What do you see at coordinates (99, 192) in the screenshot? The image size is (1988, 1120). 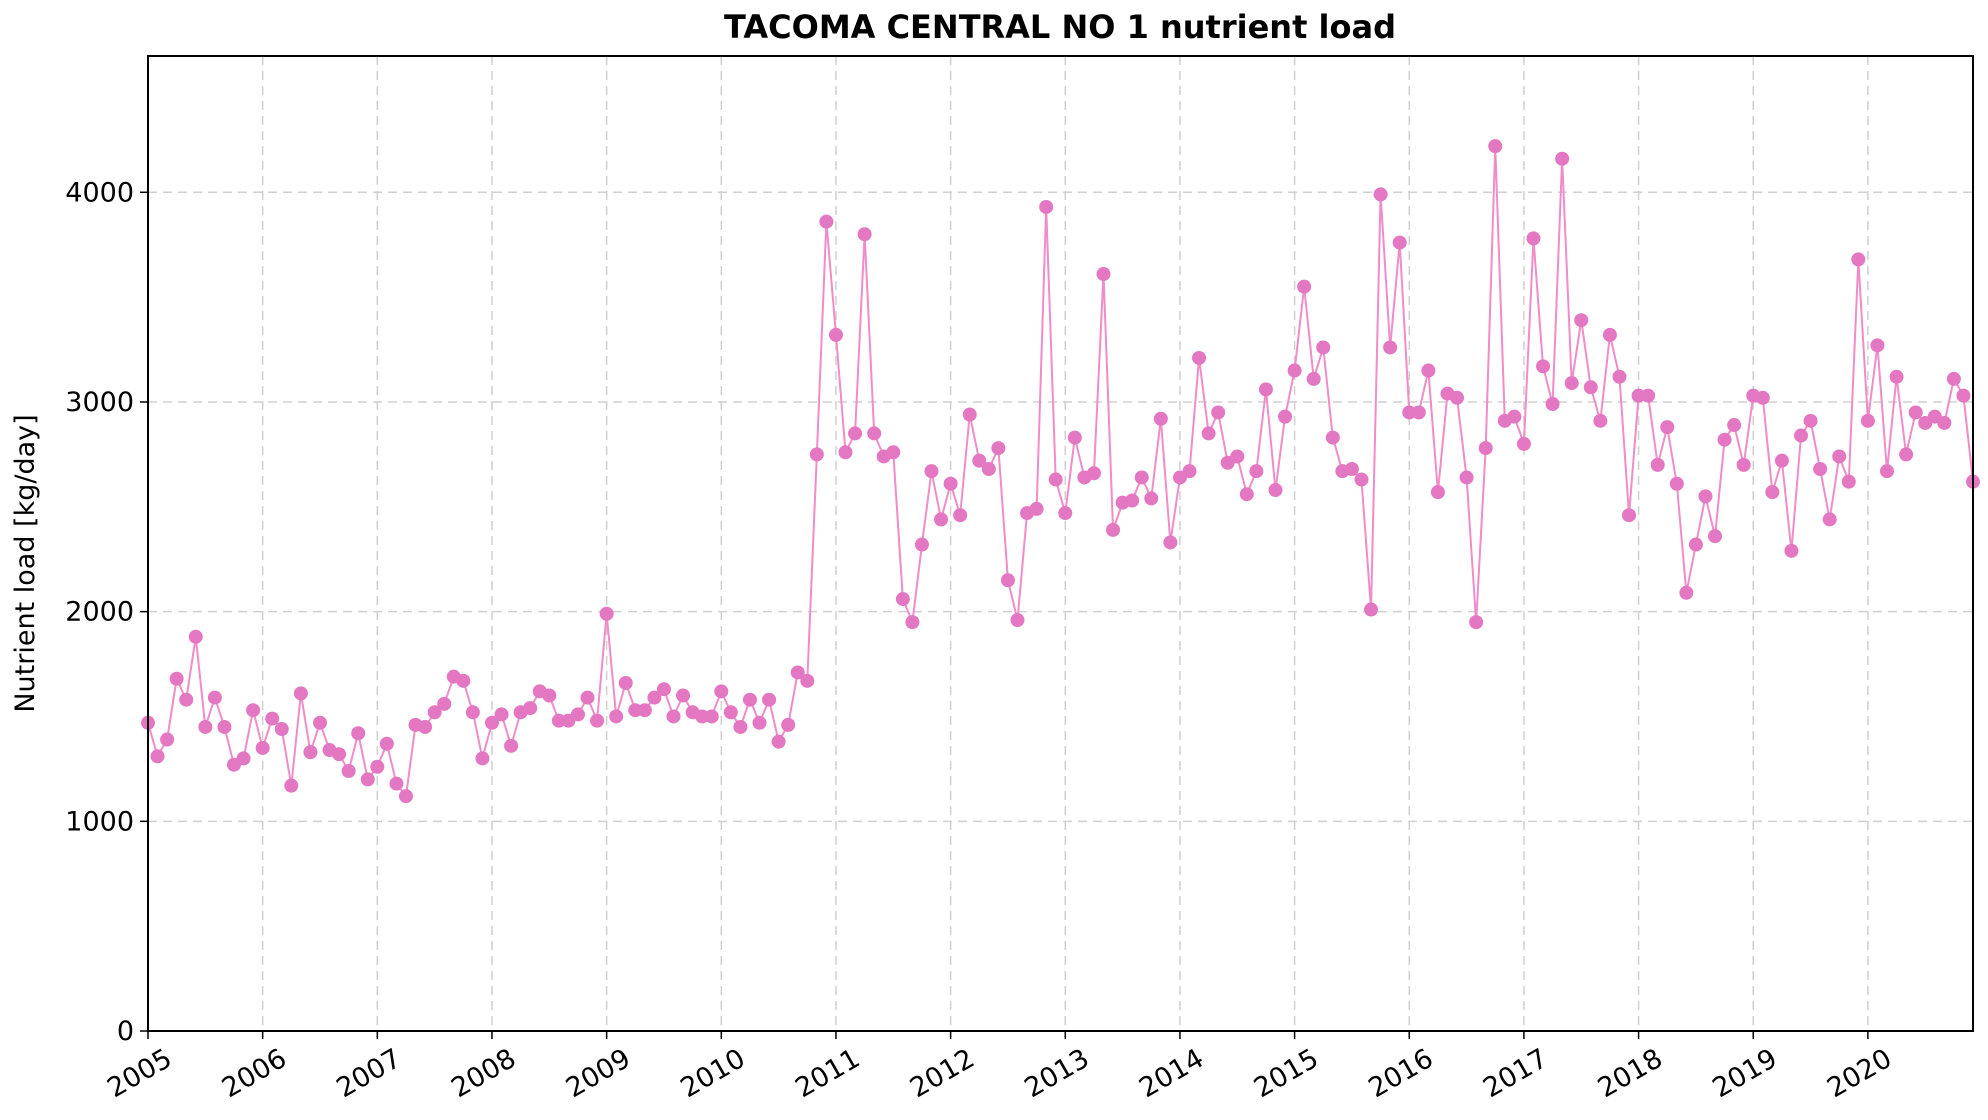 I see `y-tick-label: 4000` at bounding box center [99, 192].